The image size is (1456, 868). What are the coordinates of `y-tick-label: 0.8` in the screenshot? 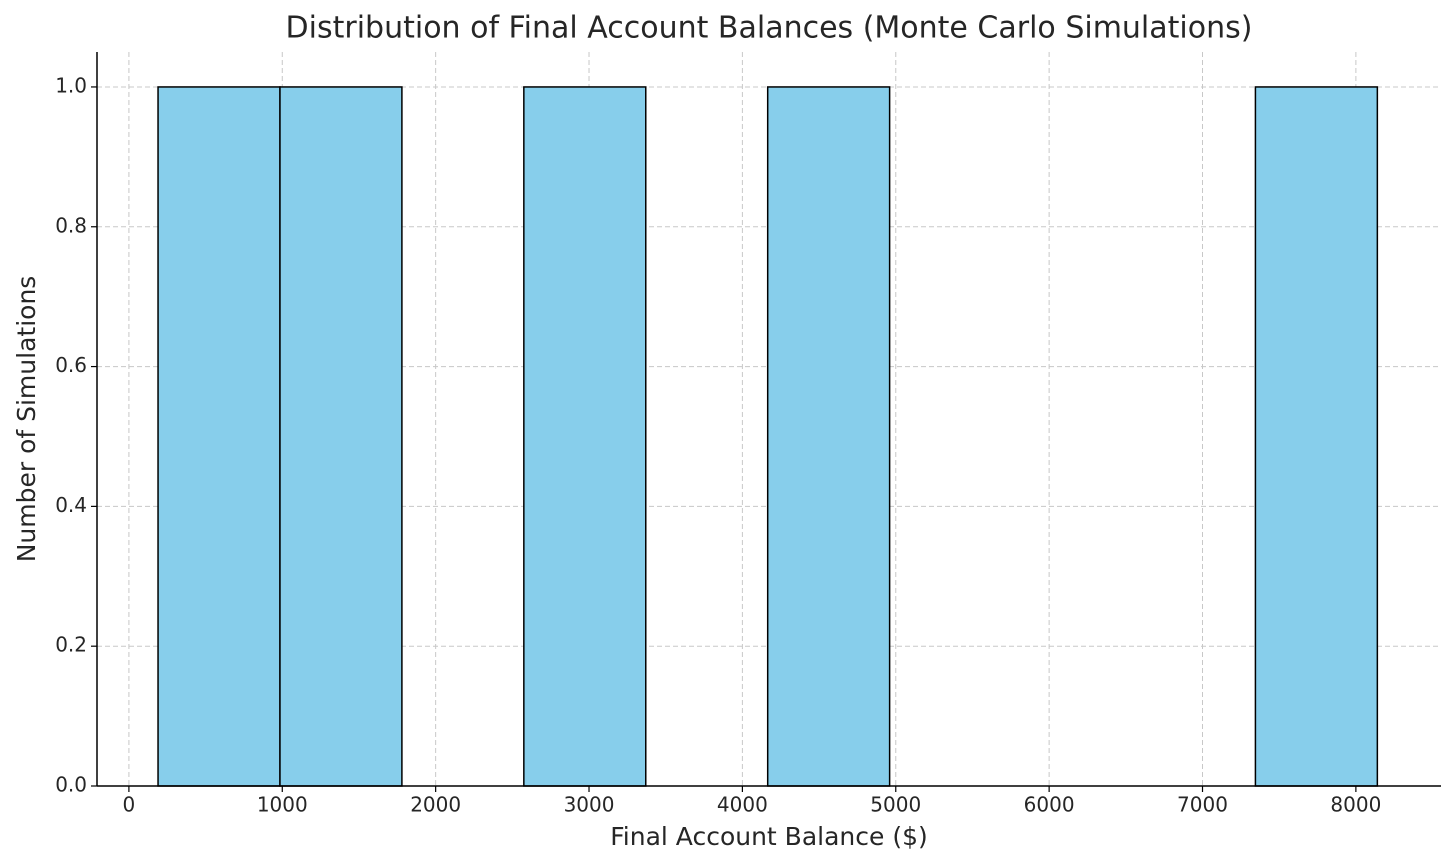 It's located at (71, 225).